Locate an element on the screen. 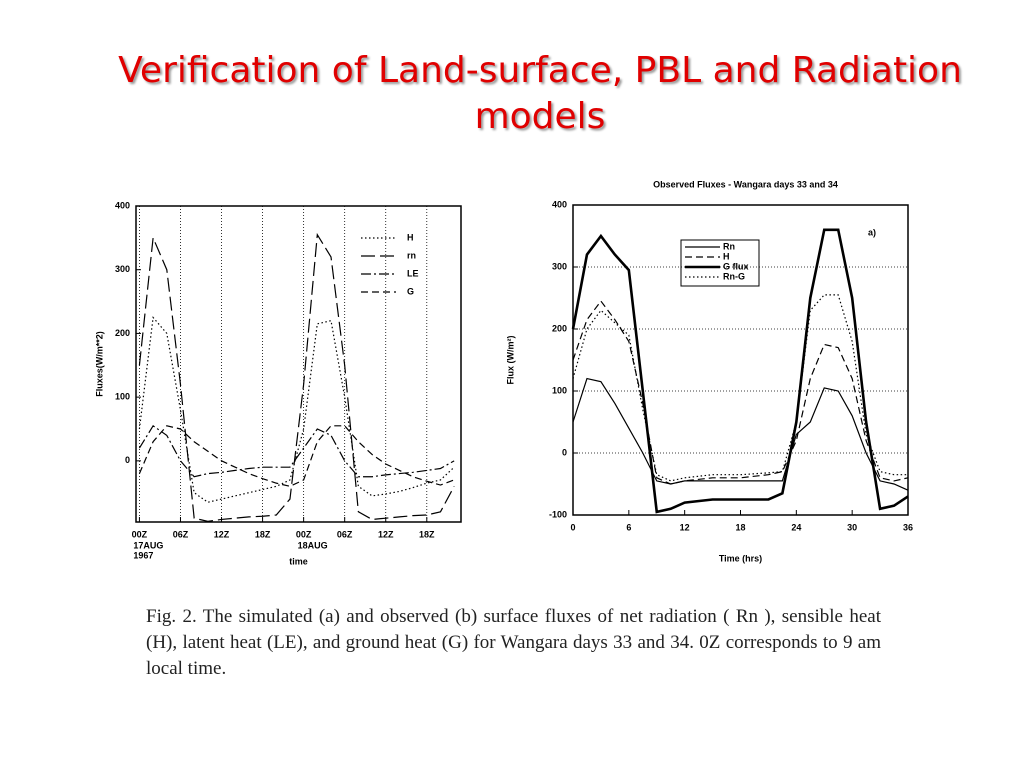 The image size is (1024, 768). x-tick-label: 12 is located at coordinates (685, 527).